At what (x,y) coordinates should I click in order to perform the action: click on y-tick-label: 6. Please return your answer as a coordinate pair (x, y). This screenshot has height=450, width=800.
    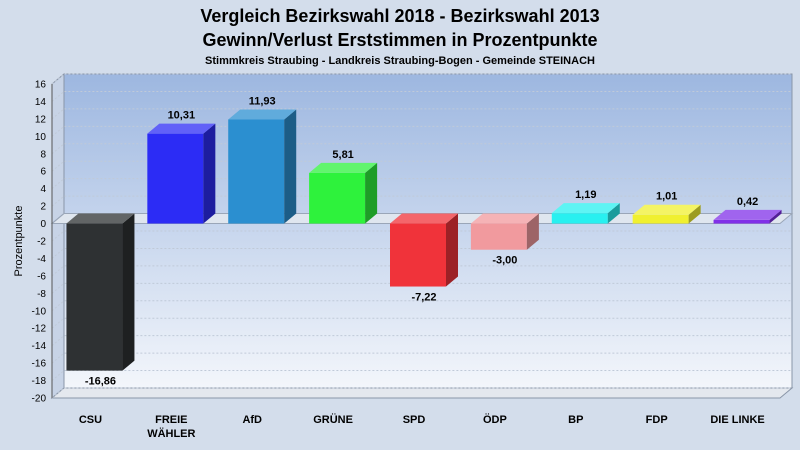
    Looking at the image, I should click on (43, 172).